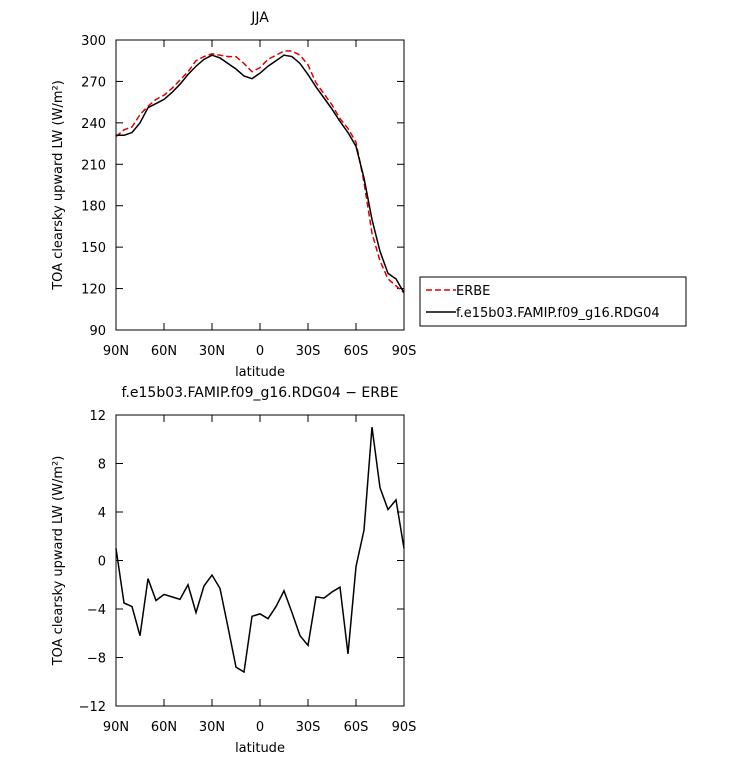  What do you see at coordinates (92, 707) in the screenshot?
I see `y-tick-label: −12` at bounding box center [92, 707].